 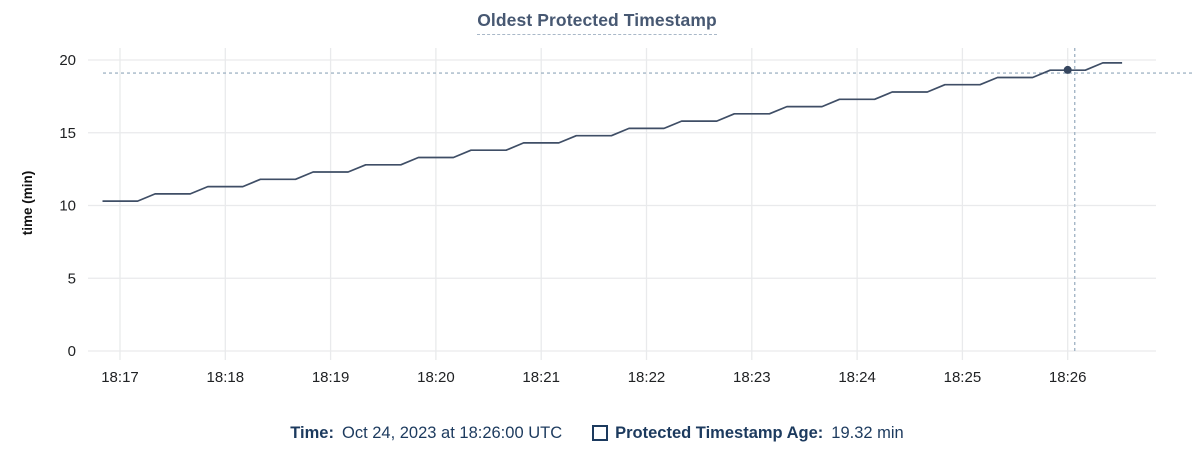 What do you see at coordinates (867, 433) in the screenshot?
I see `legend-series-value: 19.32 min` at bounding box center [867, 433].